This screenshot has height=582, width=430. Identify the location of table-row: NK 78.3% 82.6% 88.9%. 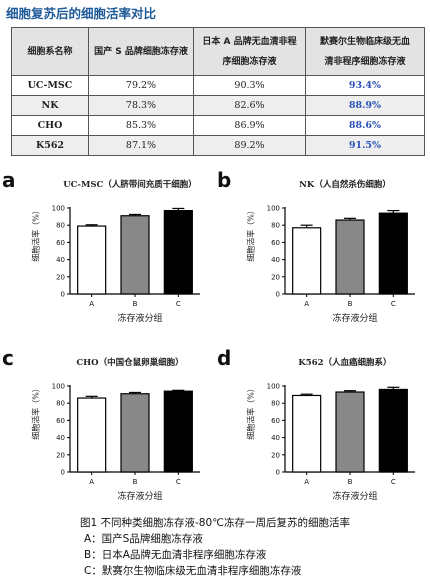
(218, 105).